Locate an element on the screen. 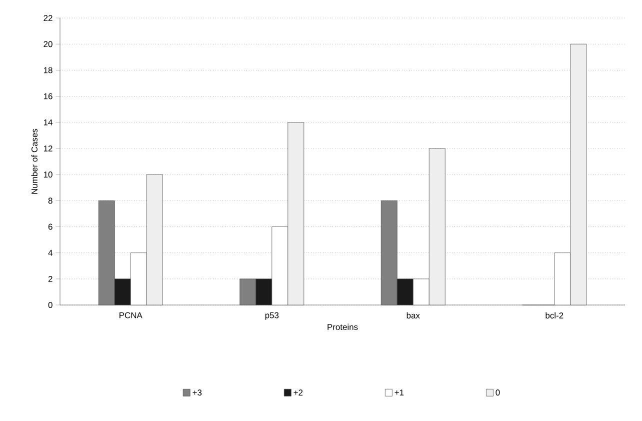  y-tick-label: 20 is located at coordinates (48, 44).